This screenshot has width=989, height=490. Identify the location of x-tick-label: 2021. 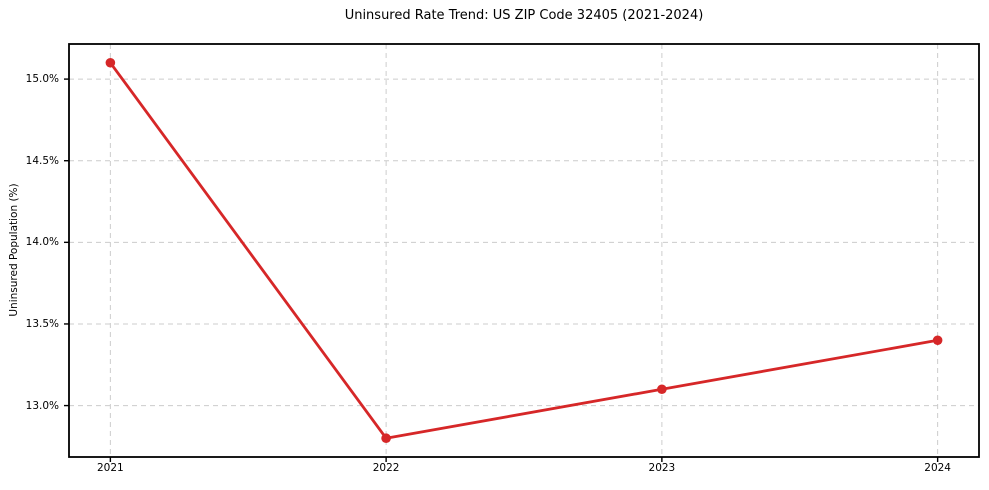
(110, 468).